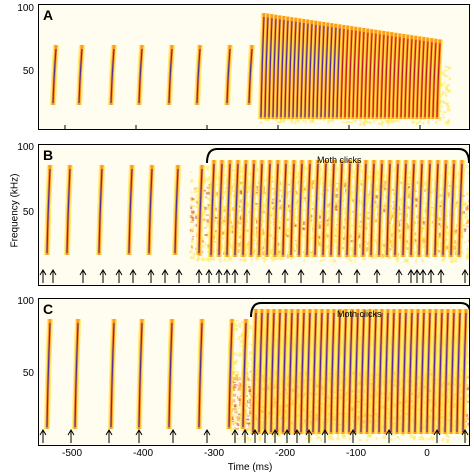  Describe the element at coordinates (355, 453) in the screenshot. I see `x-tick-minus-100: -100` at that location.